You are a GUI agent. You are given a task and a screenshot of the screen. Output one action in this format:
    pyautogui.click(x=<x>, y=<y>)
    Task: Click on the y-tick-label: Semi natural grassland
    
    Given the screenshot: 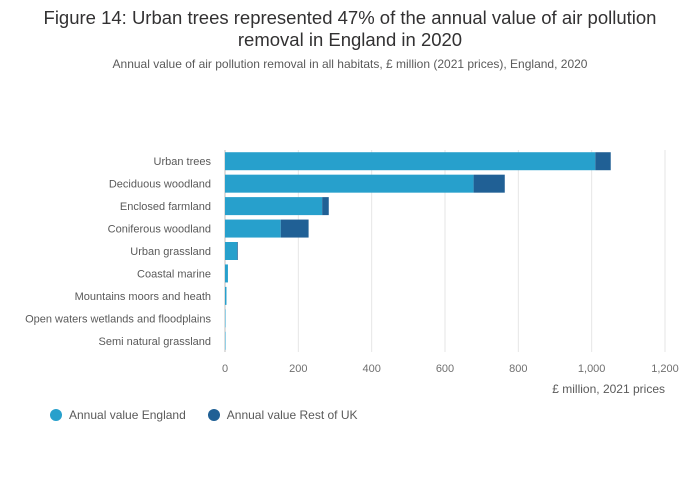 What is the action you would take?
    pyautogui.click(x=154, y=342)
    